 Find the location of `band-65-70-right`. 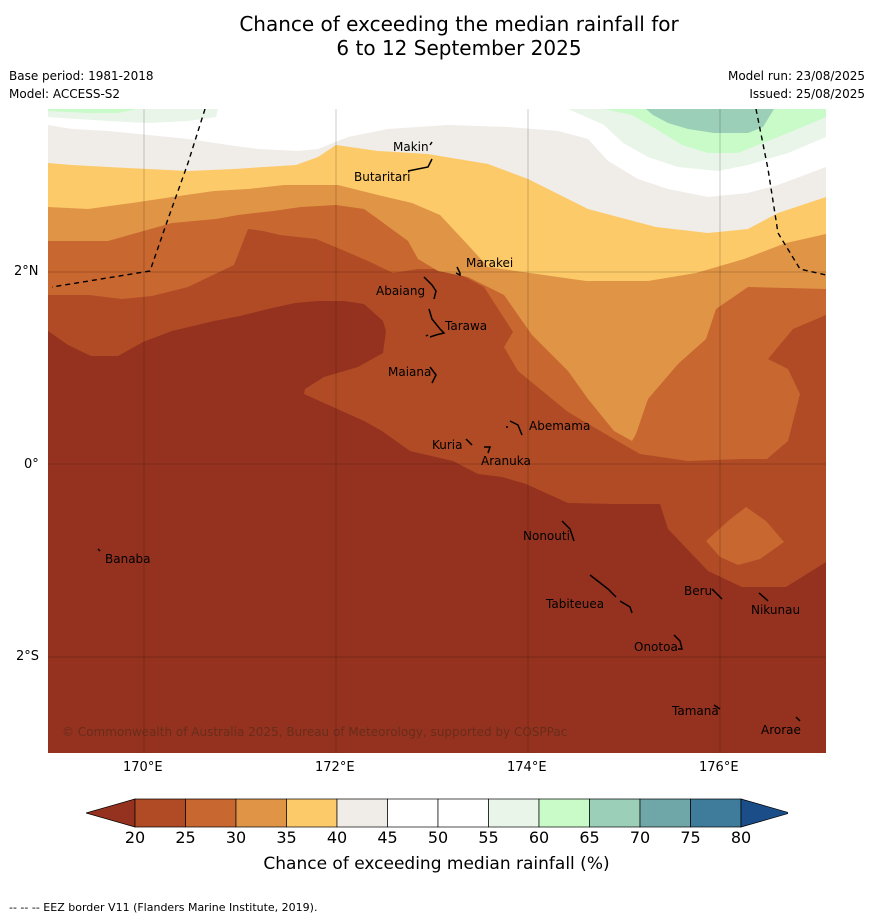

band-65-70-right is located at coordinates (710, 121).